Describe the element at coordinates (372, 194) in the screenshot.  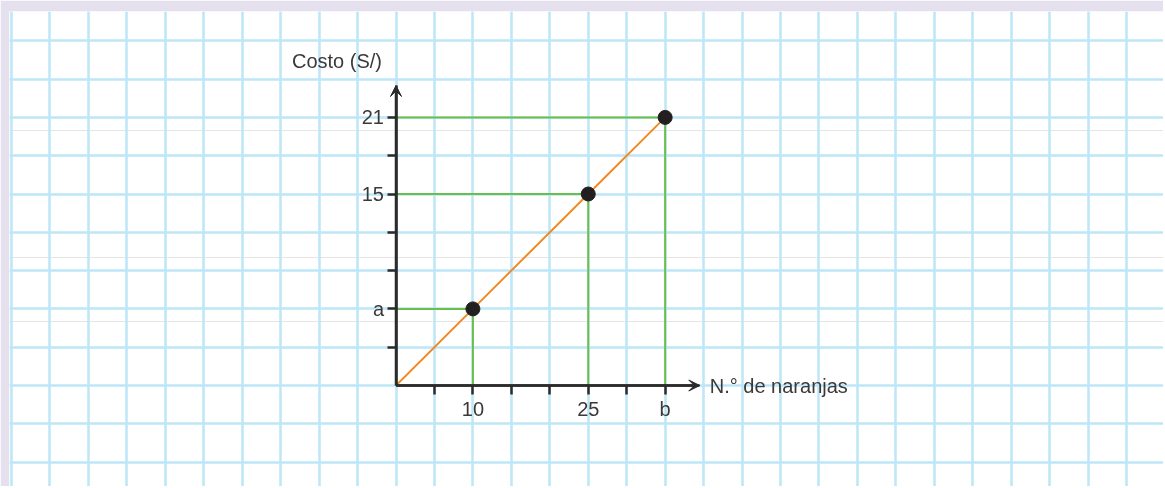
I see `y-tick-label: 15` at that location.